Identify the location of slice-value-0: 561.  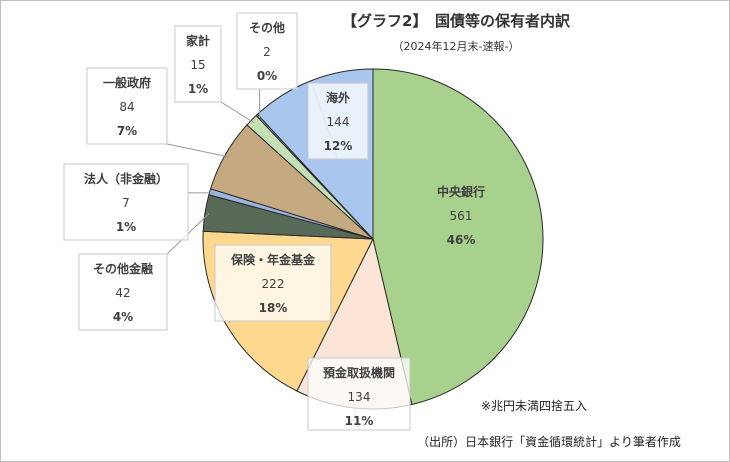
(461, 216).